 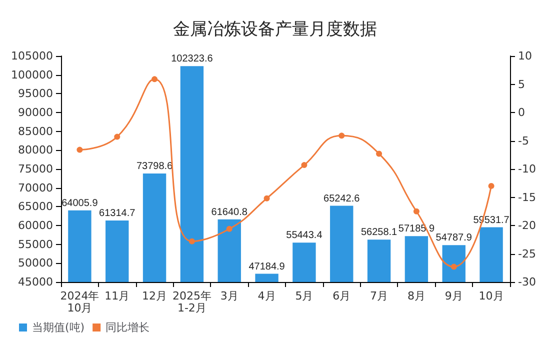 What do you see at coordinates (416, 296) in the screenshot?
I see `x-tick-label: 8月` at bounding box center [416, 296].